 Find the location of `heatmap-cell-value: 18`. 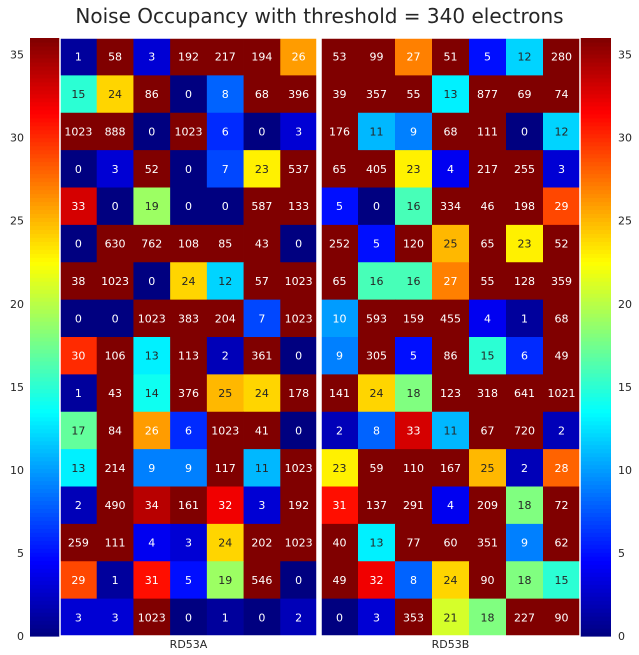

heatmap-cell-value: 18 is located at coordinates (414, 393).